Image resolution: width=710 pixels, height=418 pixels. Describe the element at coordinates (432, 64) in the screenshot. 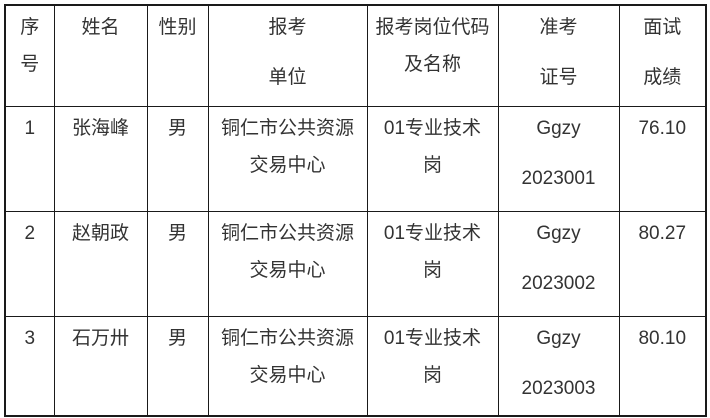

I see `header-cell-position-code-text: 及名称` at that location.